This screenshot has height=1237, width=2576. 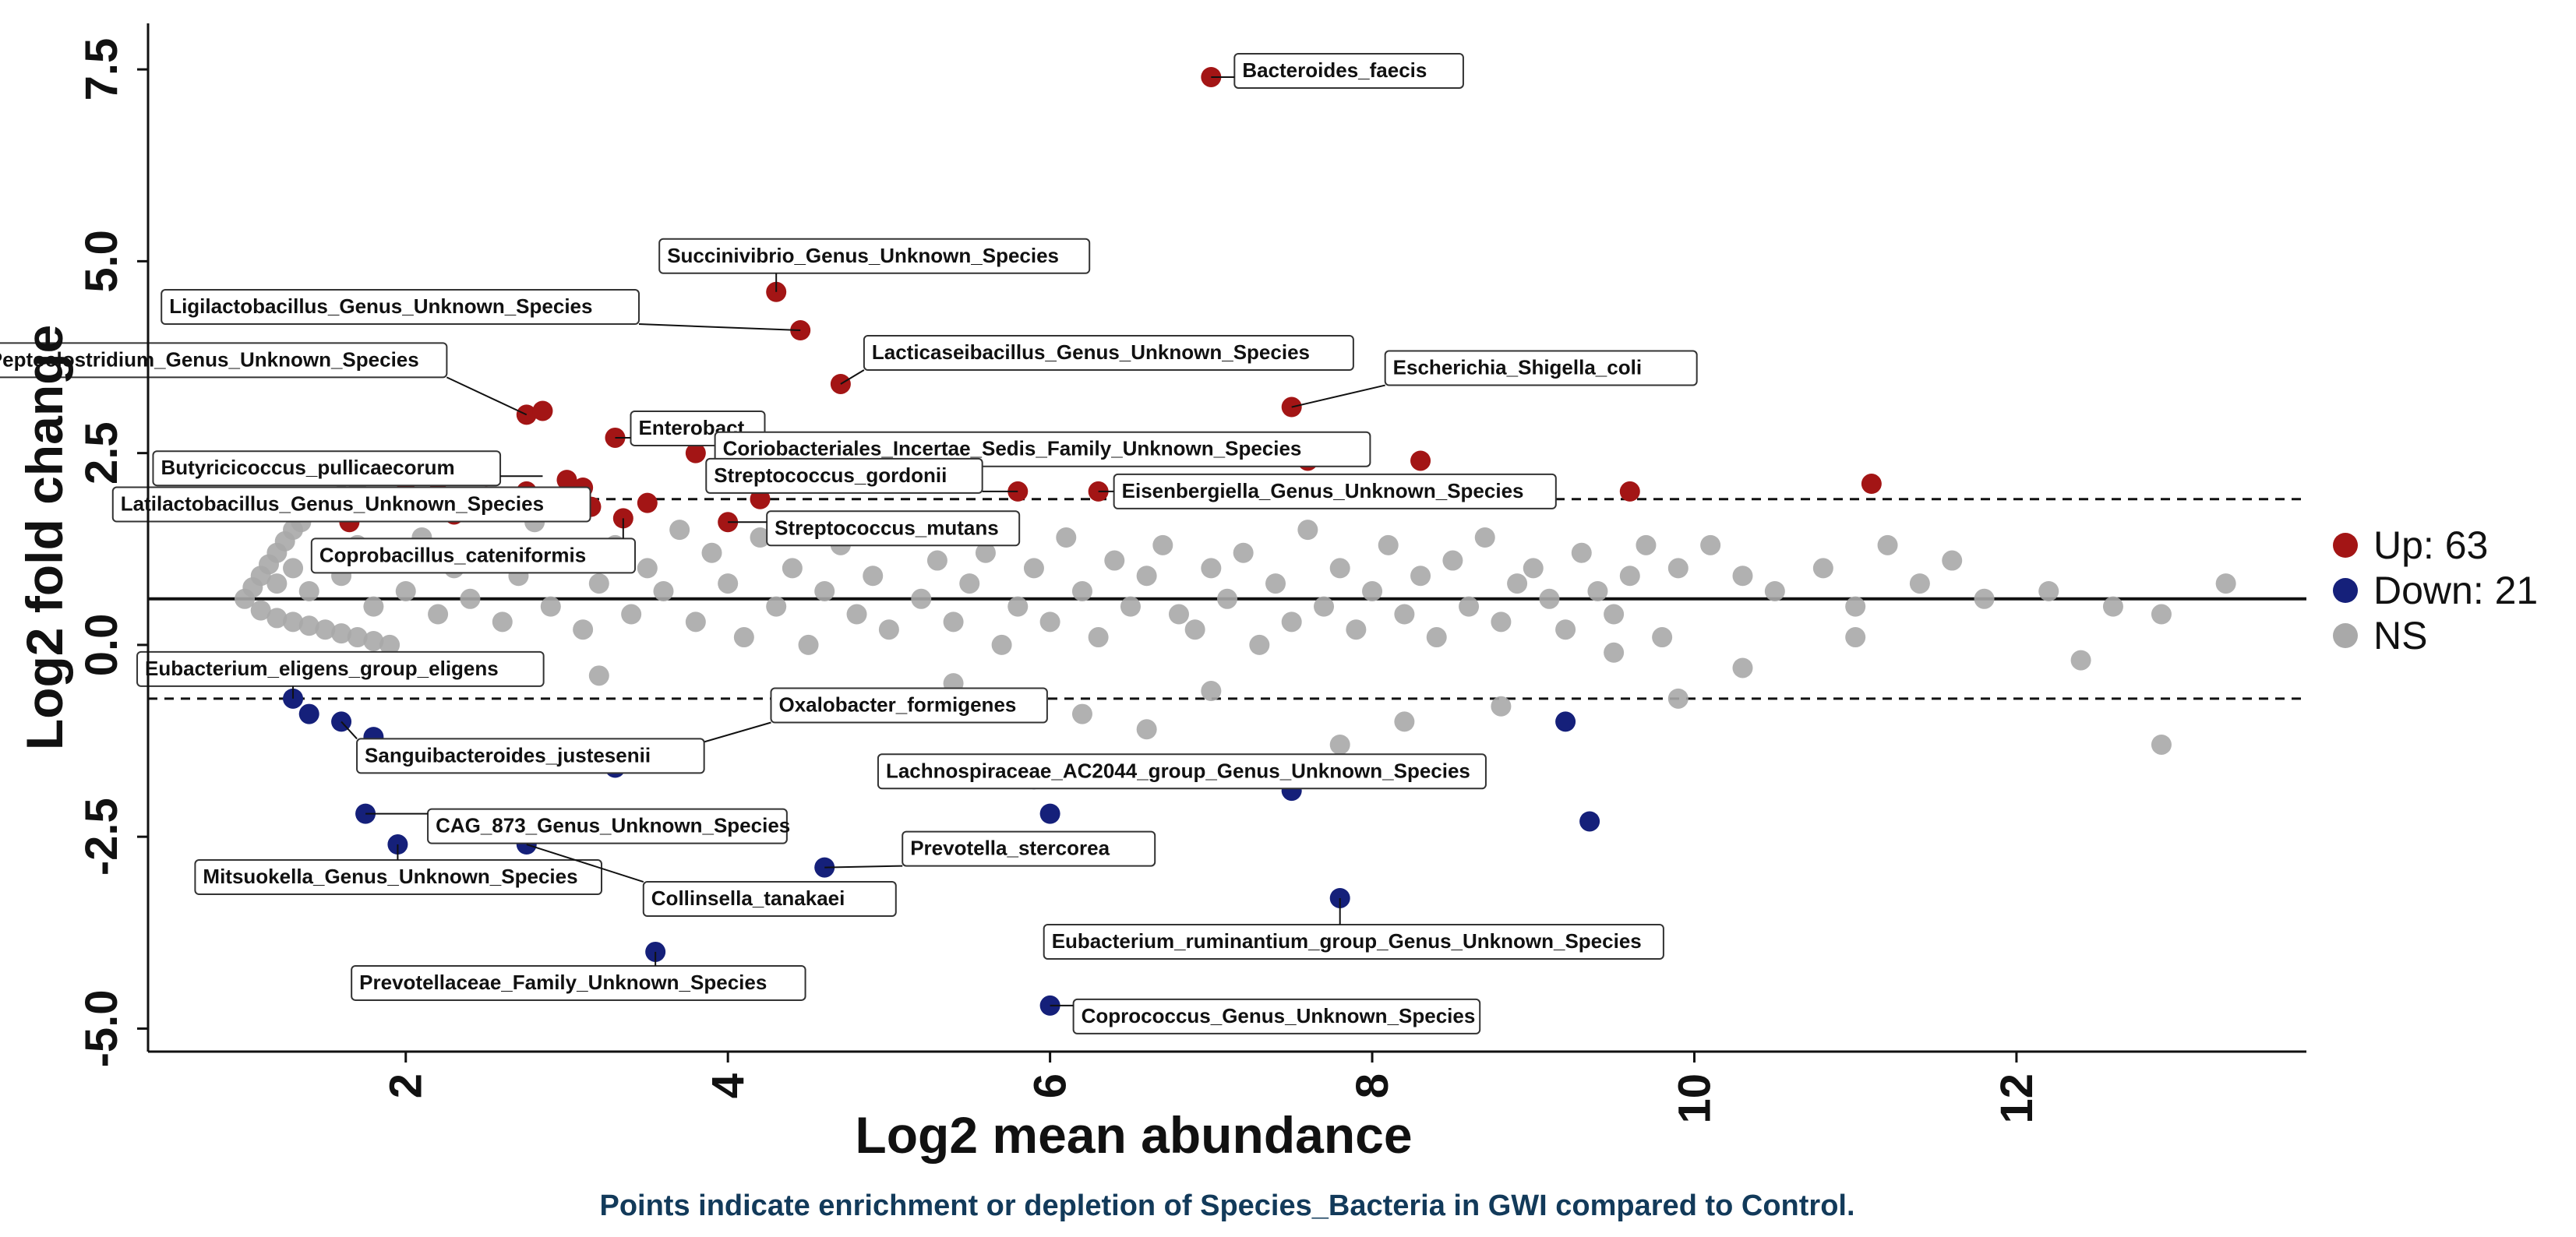 I want to click on y-axis-title: Log2 fold change, so click(x=44, y=537).